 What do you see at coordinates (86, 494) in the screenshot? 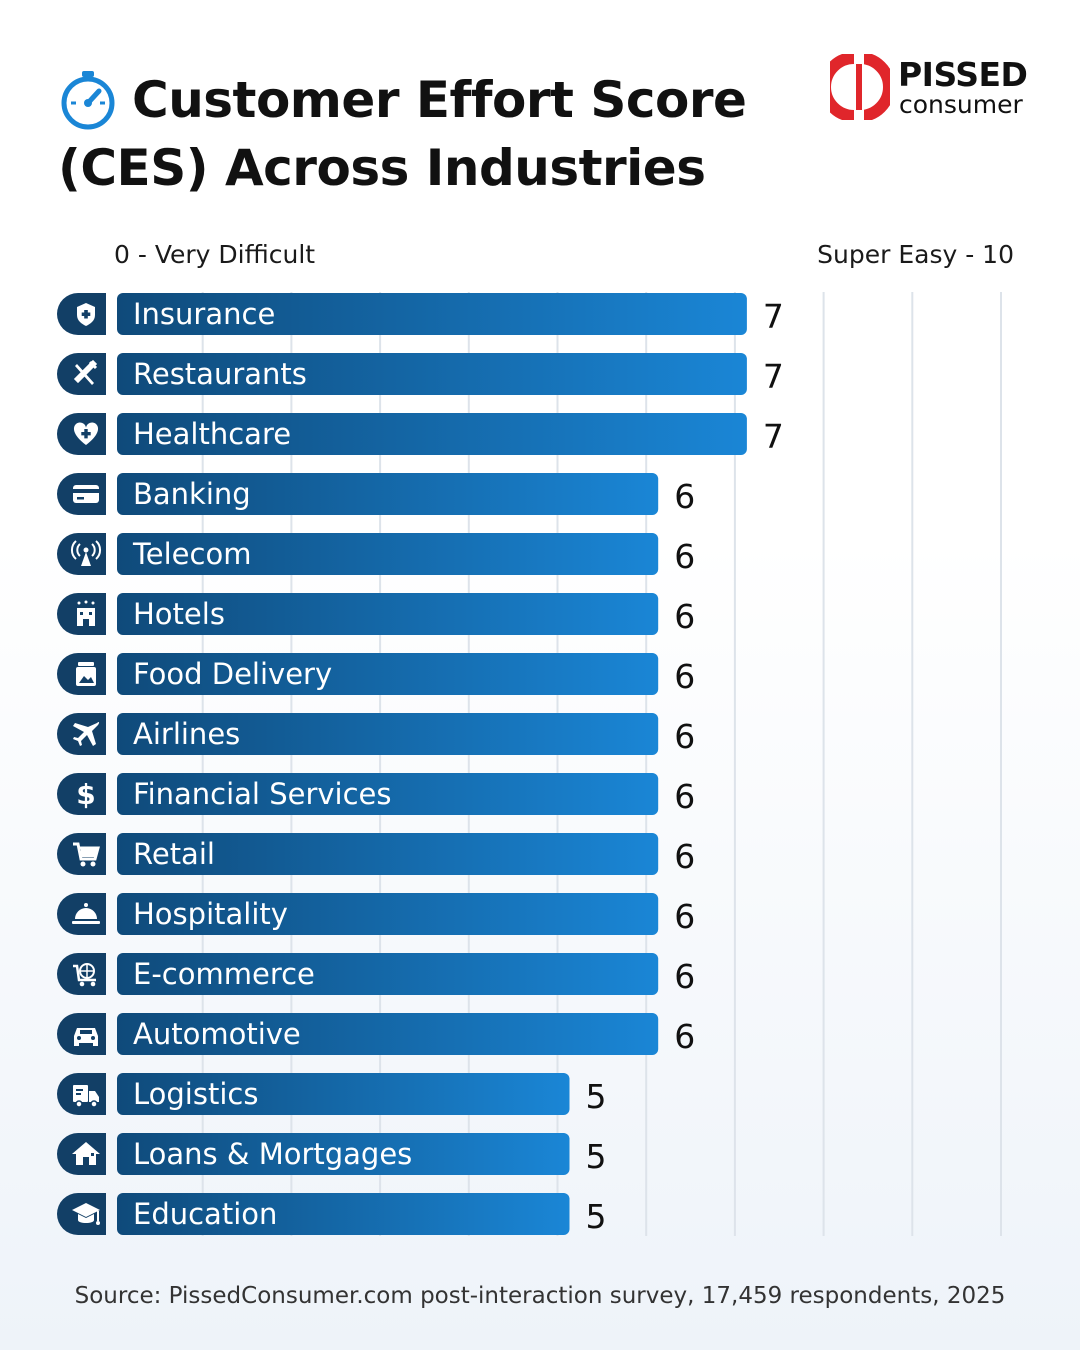
I see `credit-card-icon` at bounding box center [86, 494].